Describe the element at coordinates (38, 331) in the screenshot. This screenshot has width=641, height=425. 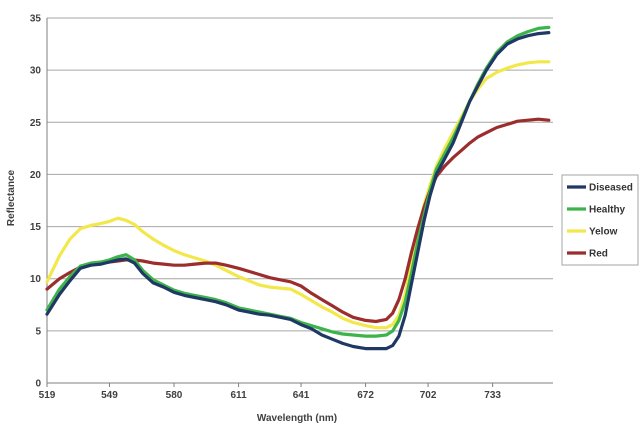
I see `y-tick-label: 5` at that location.